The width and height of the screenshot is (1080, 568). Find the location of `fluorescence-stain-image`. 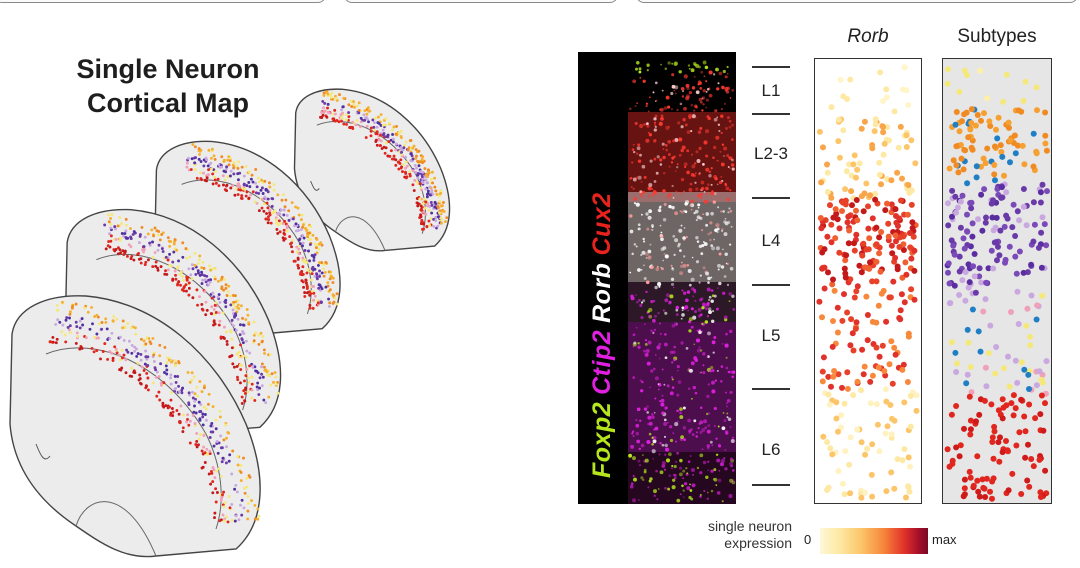

fluorescence-stain-image is located at coordinates (657, 278).